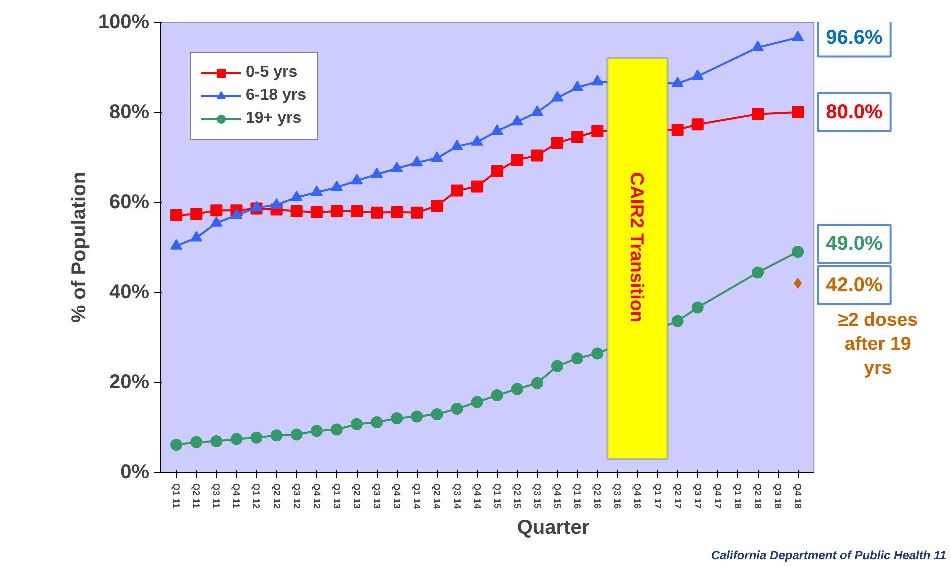 The image size is (951, 567). What do you see at coordinates (577, 496) in the screenshot?
I see `x-tick-label: Q1 16` at bounding box center [577, 496].